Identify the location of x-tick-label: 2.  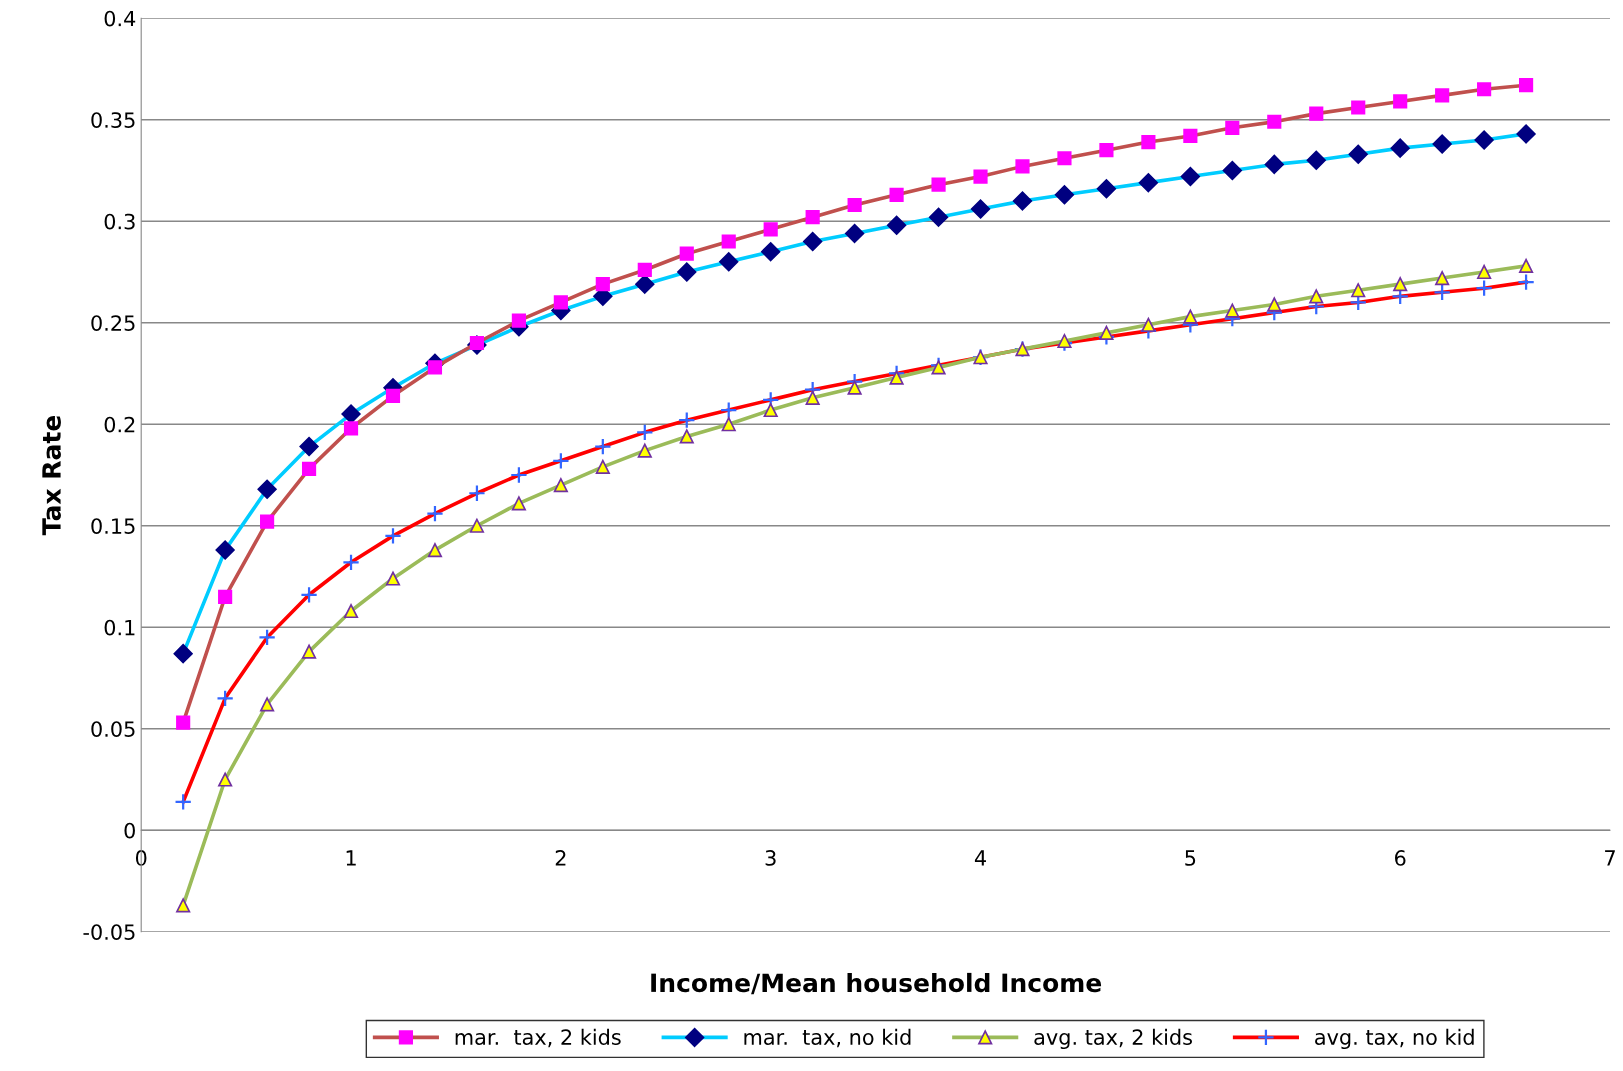
(560, 858).